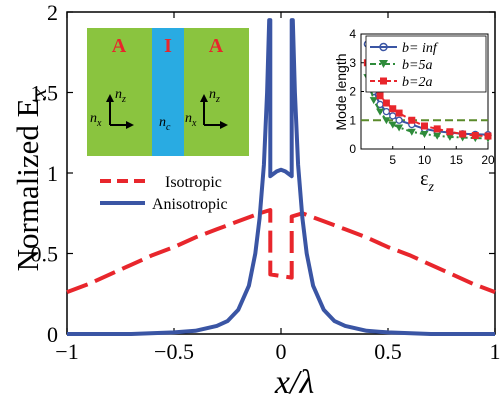  I want to click on legend-b-5a-label: b=5a, so click(417, 65).